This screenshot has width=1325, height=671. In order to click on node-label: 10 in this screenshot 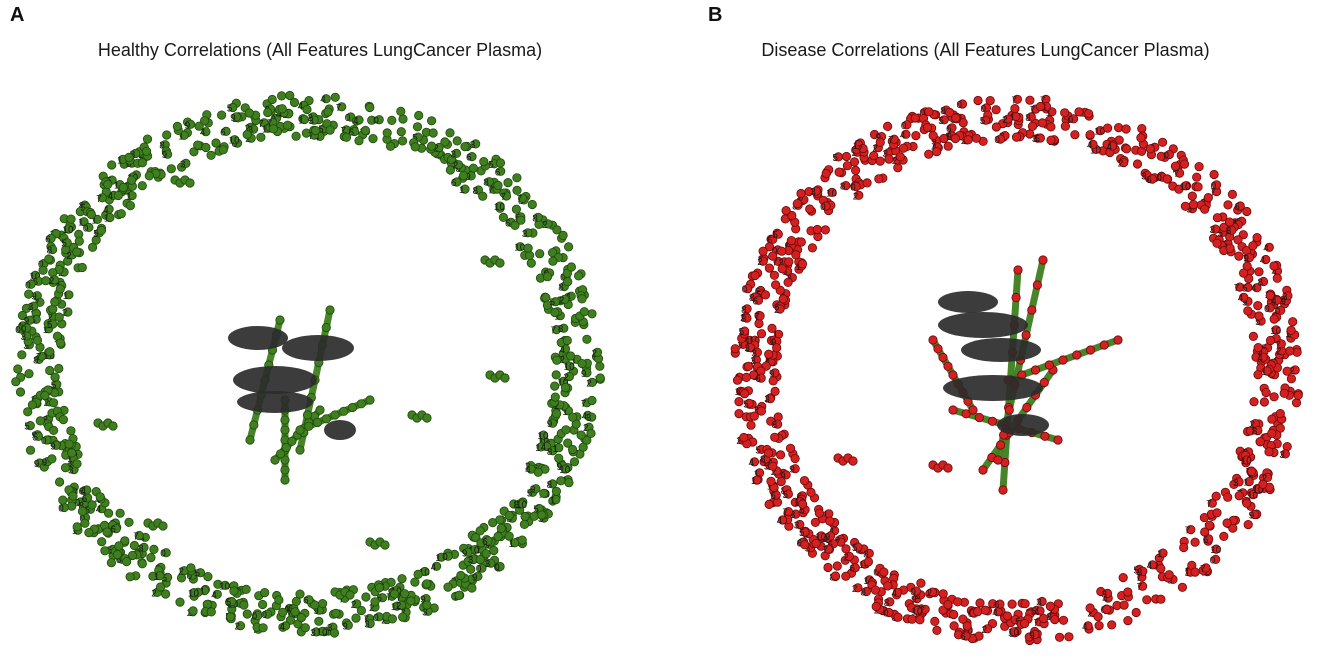, I will do `click(832, 193)`.